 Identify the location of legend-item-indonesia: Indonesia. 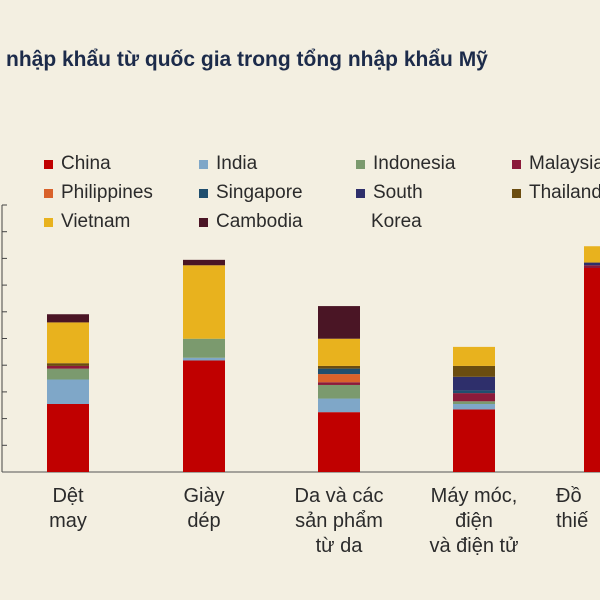
(405, 164).